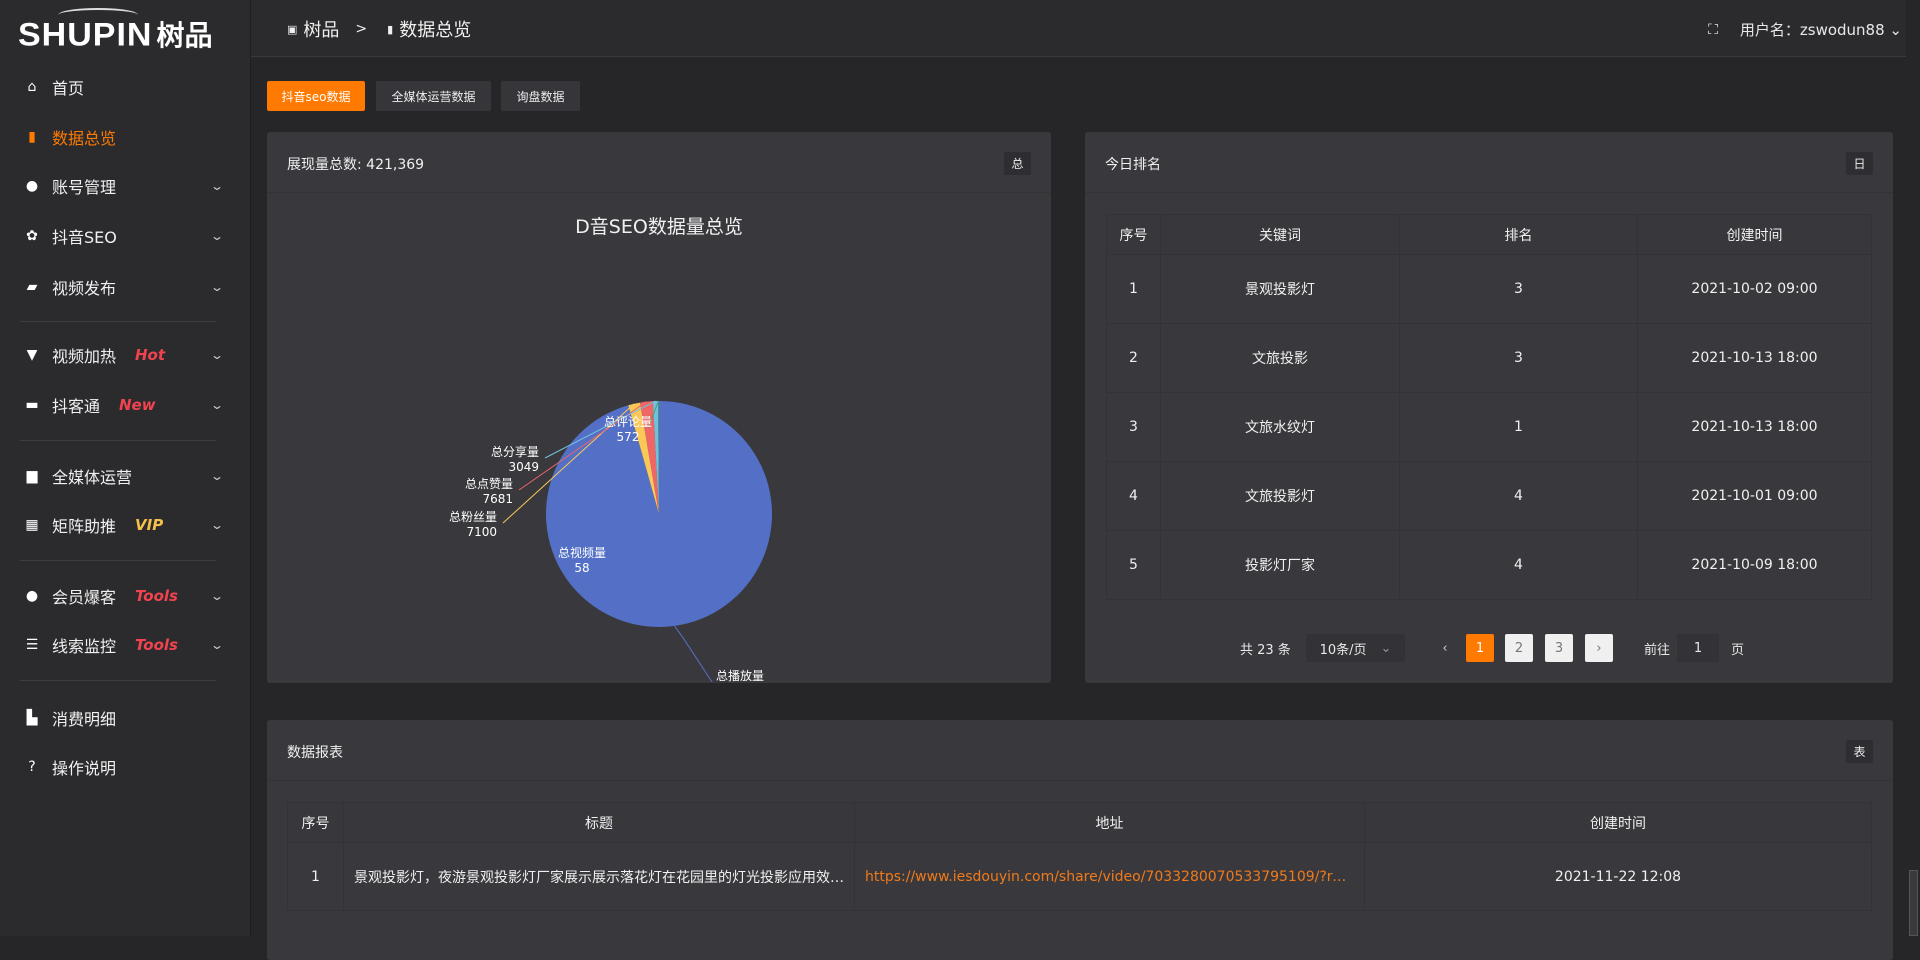  I want to click on column-header: 排名, so click(1518, 234).